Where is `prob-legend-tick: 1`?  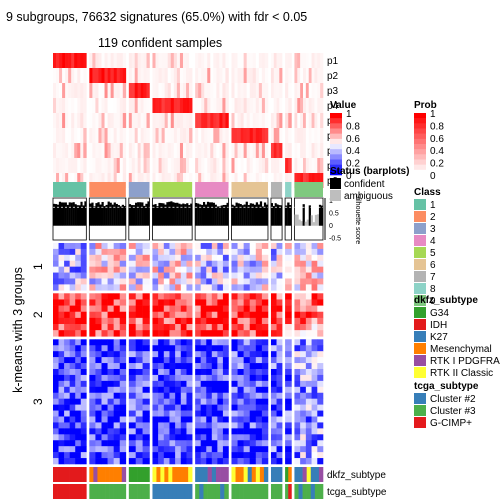 prob-legend-tick: 1 is located at coordinates (433, 114).